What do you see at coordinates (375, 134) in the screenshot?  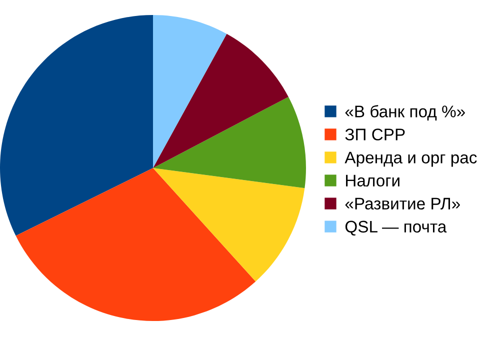 I see `legend-label: ЗП СРР` at bounding box center [375, 134].